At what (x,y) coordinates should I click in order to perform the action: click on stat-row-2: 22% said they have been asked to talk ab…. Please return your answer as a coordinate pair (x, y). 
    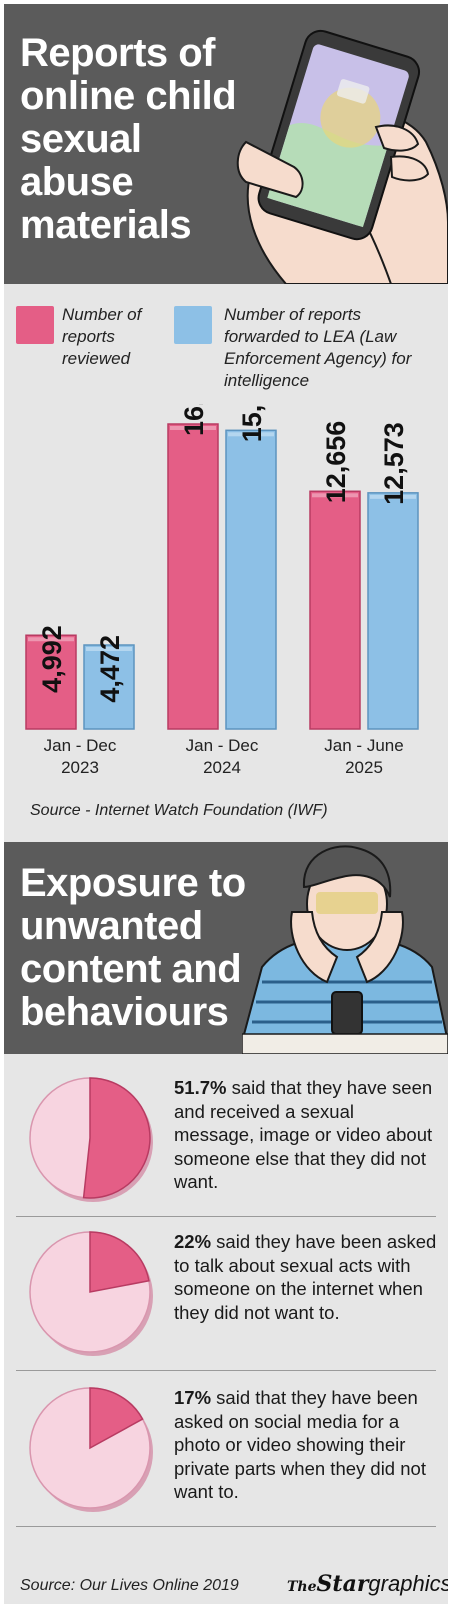
    Looking at the image, I should click on (226, 1293).